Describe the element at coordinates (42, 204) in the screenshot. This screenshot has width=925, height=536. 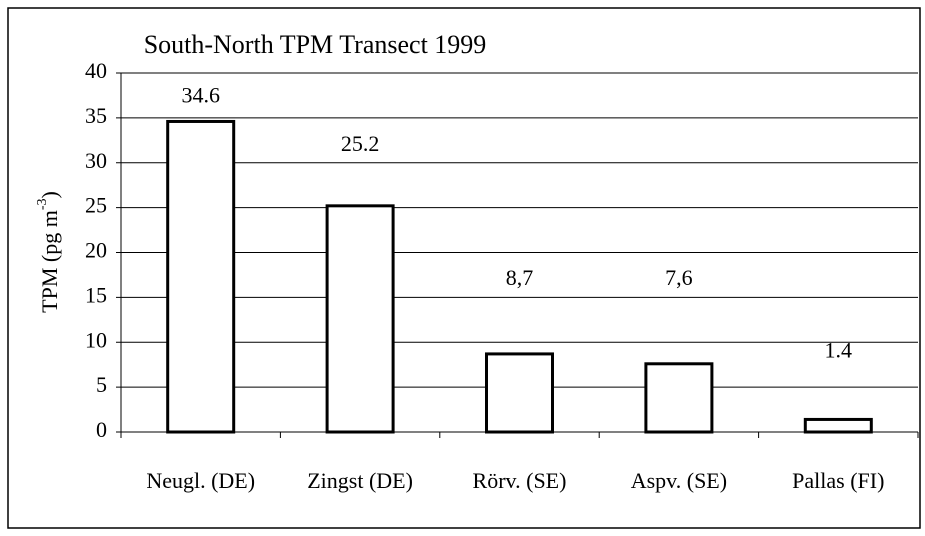
I see `y-label-sup: -3` at that location.